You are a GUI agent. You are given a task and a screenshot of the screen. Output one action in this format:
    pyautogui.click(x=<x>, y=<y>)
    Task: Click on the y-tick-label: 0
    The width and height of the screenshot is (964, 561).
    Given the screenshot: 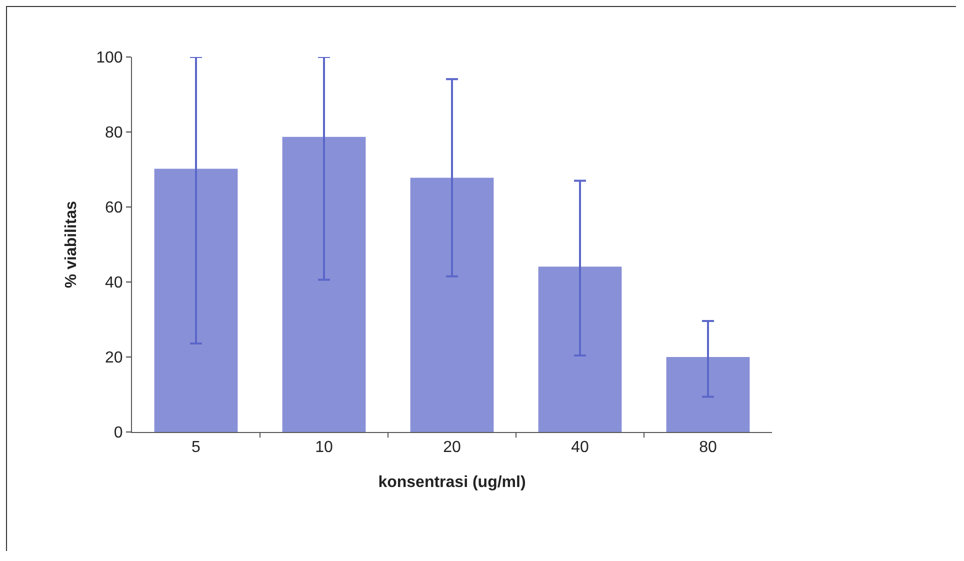 What is the action you would take?
    pyautogui.click(x=118, y=433)
    